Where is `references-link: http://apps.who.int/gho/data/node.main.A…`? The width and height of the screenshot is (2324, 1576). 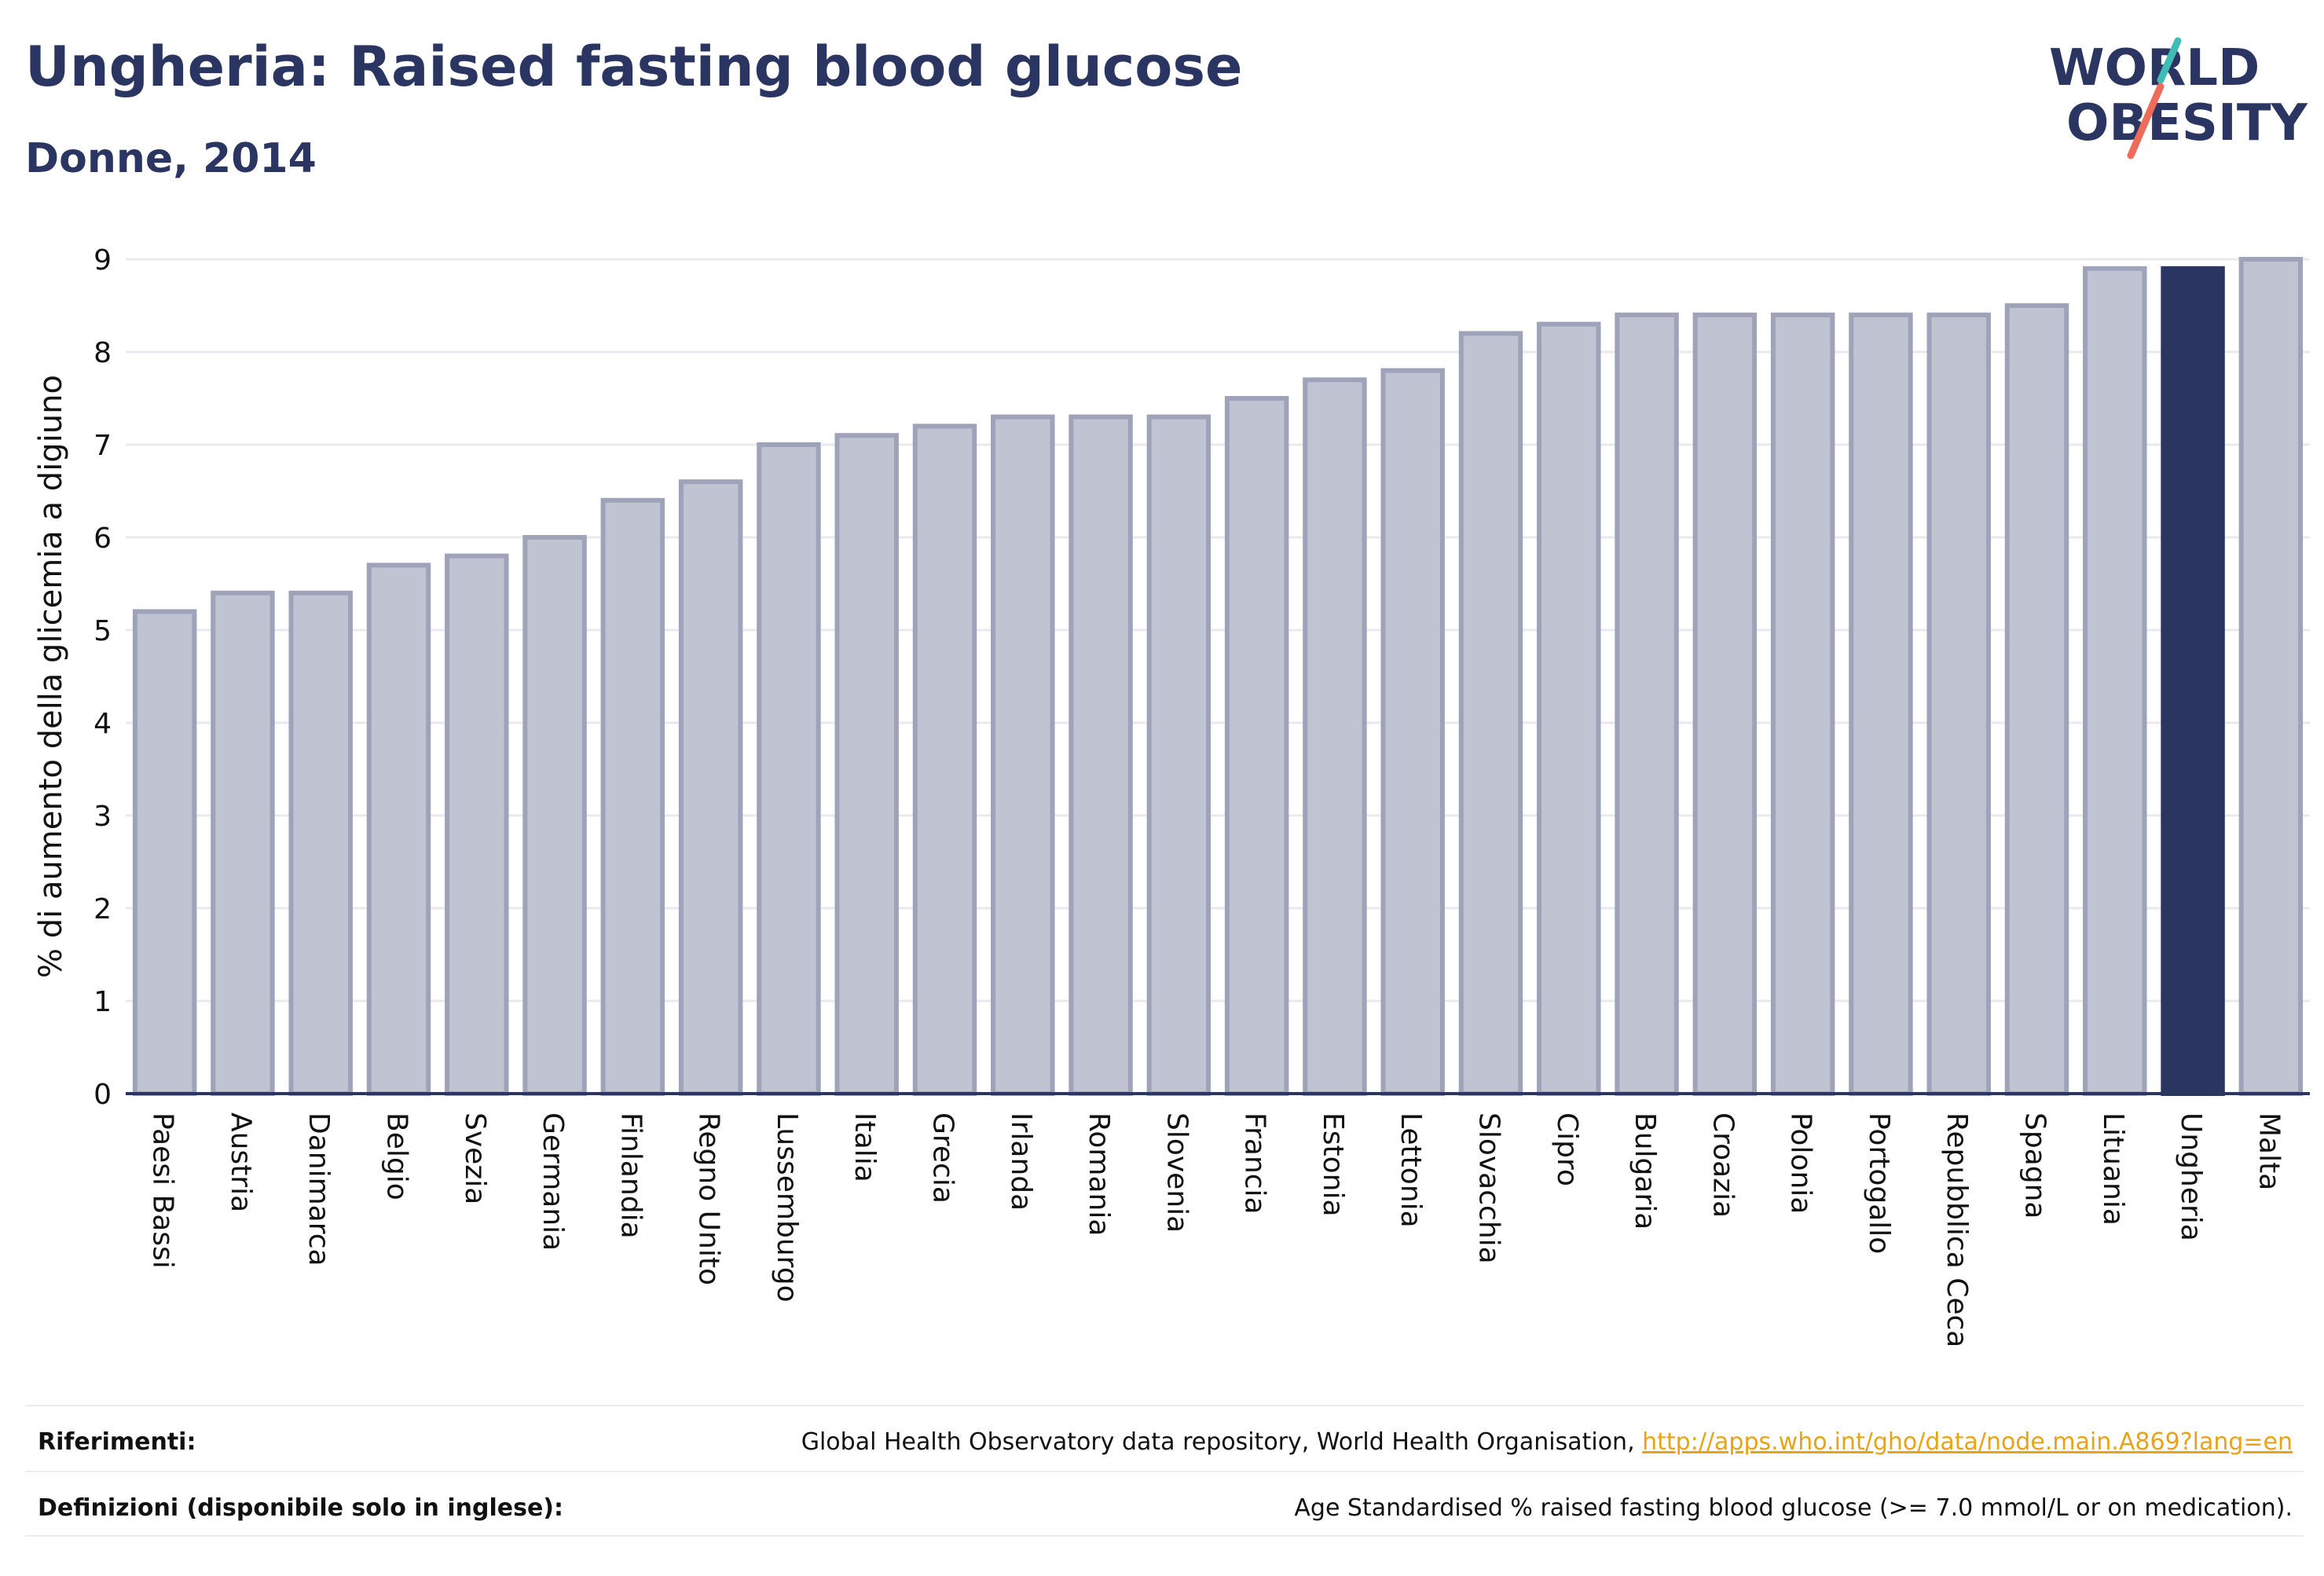 references-link: http://apps.who.int/gho/data/node.main.A… is located at coordinates (1967, 1442).